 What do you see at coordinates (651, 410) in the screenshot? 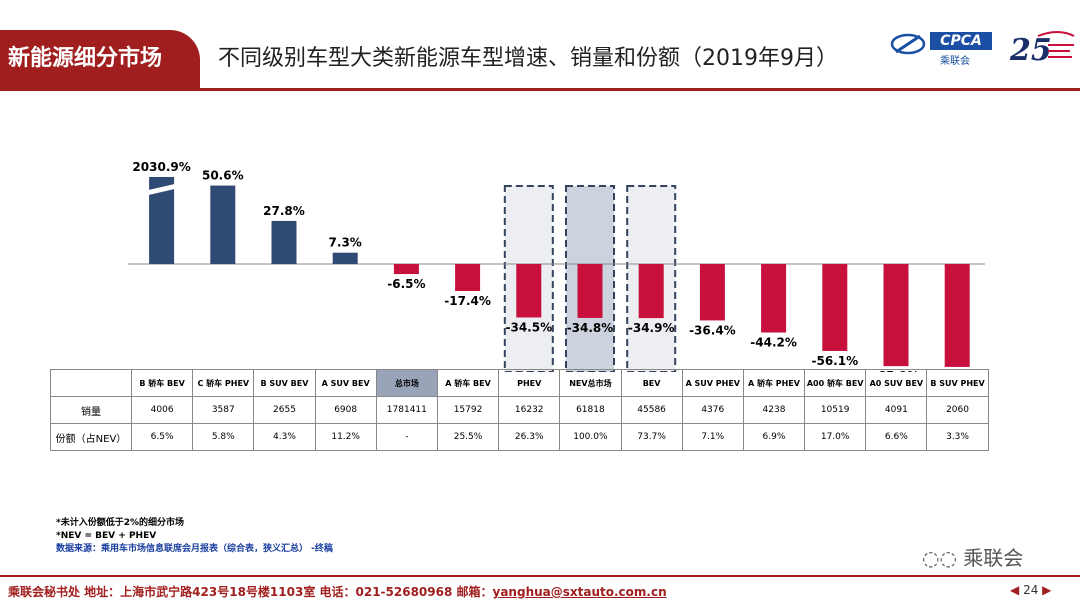
I see `table-cell: 45586` at bounding box center [651, 410].